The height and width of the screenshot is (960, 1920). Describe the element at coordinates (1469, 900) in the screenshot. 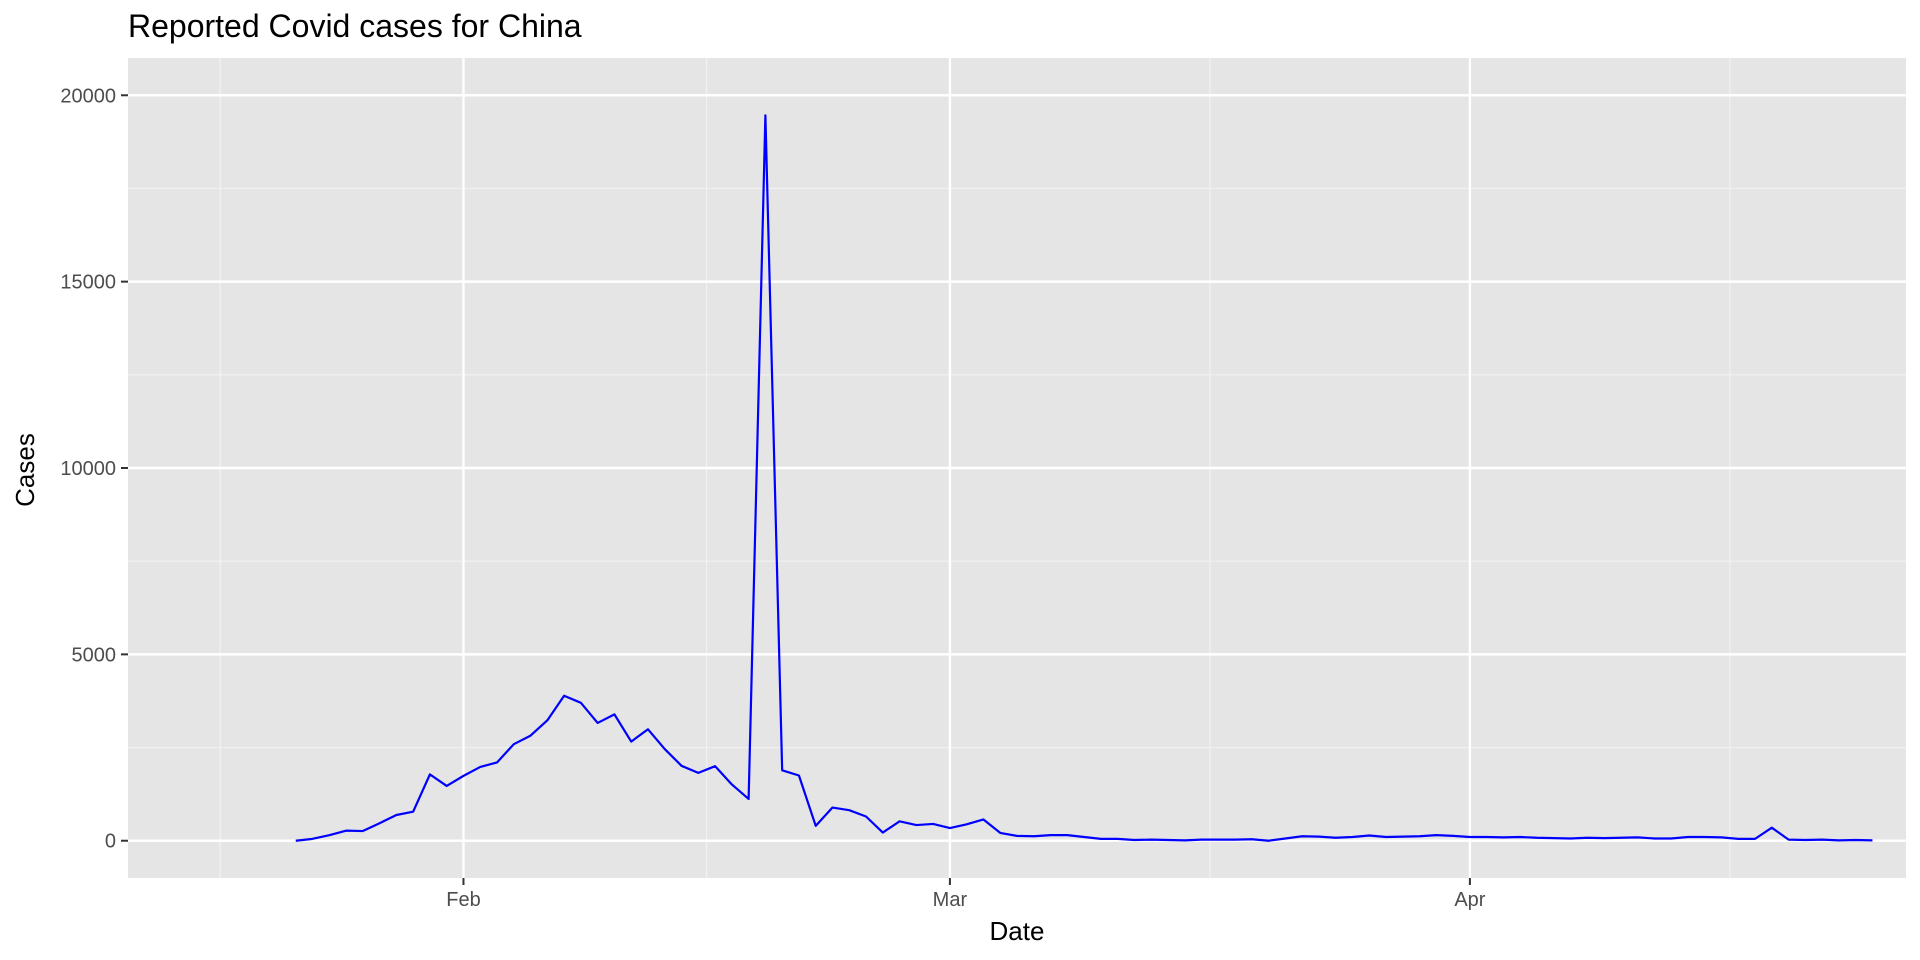

I see `x-tick-label: Apr` at that location.